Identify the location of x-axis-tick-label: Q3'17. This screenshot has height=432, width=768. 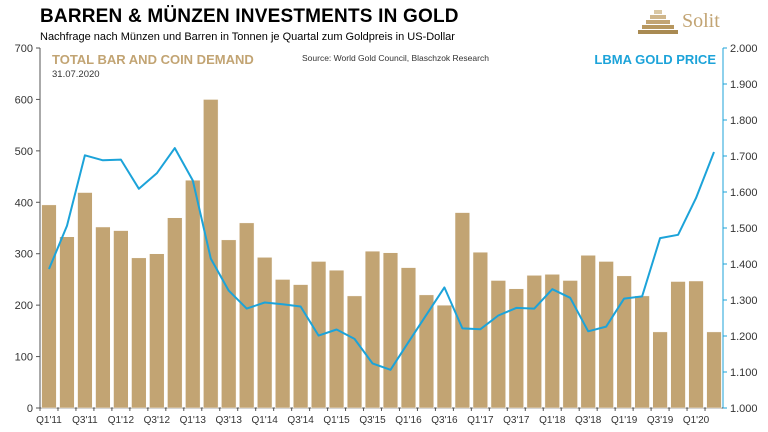
(516, 420).